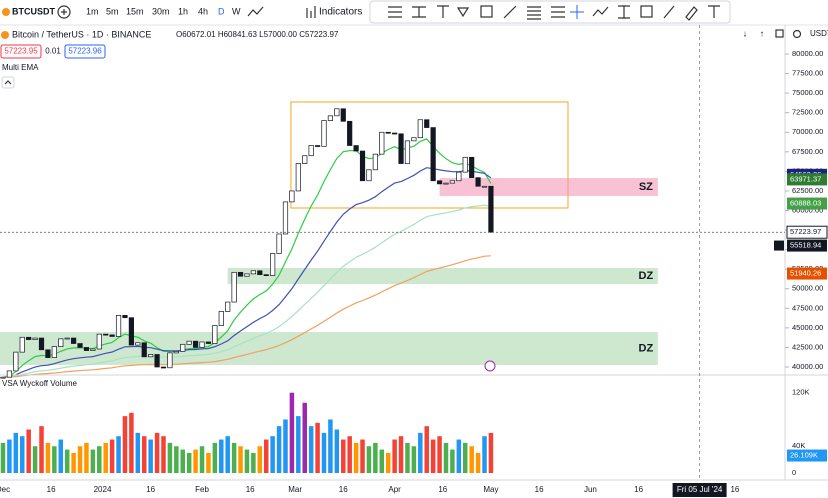  What do you see at coordinates (807, 327) in the screenshot?
I see `y-tick-label: 45000.00` at bounding box center [807, 327].